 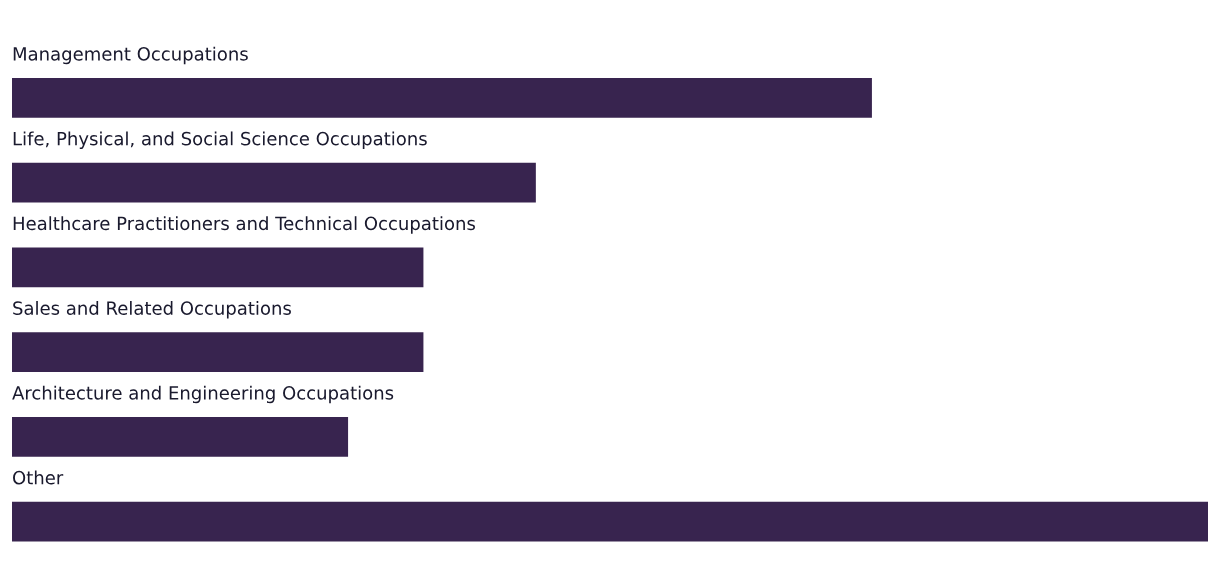 What do you see at coordinates (152, 309) in the screenshot?
I see `y-tick-label: Sales and Related Occupations` at bounding box center [152, 309].